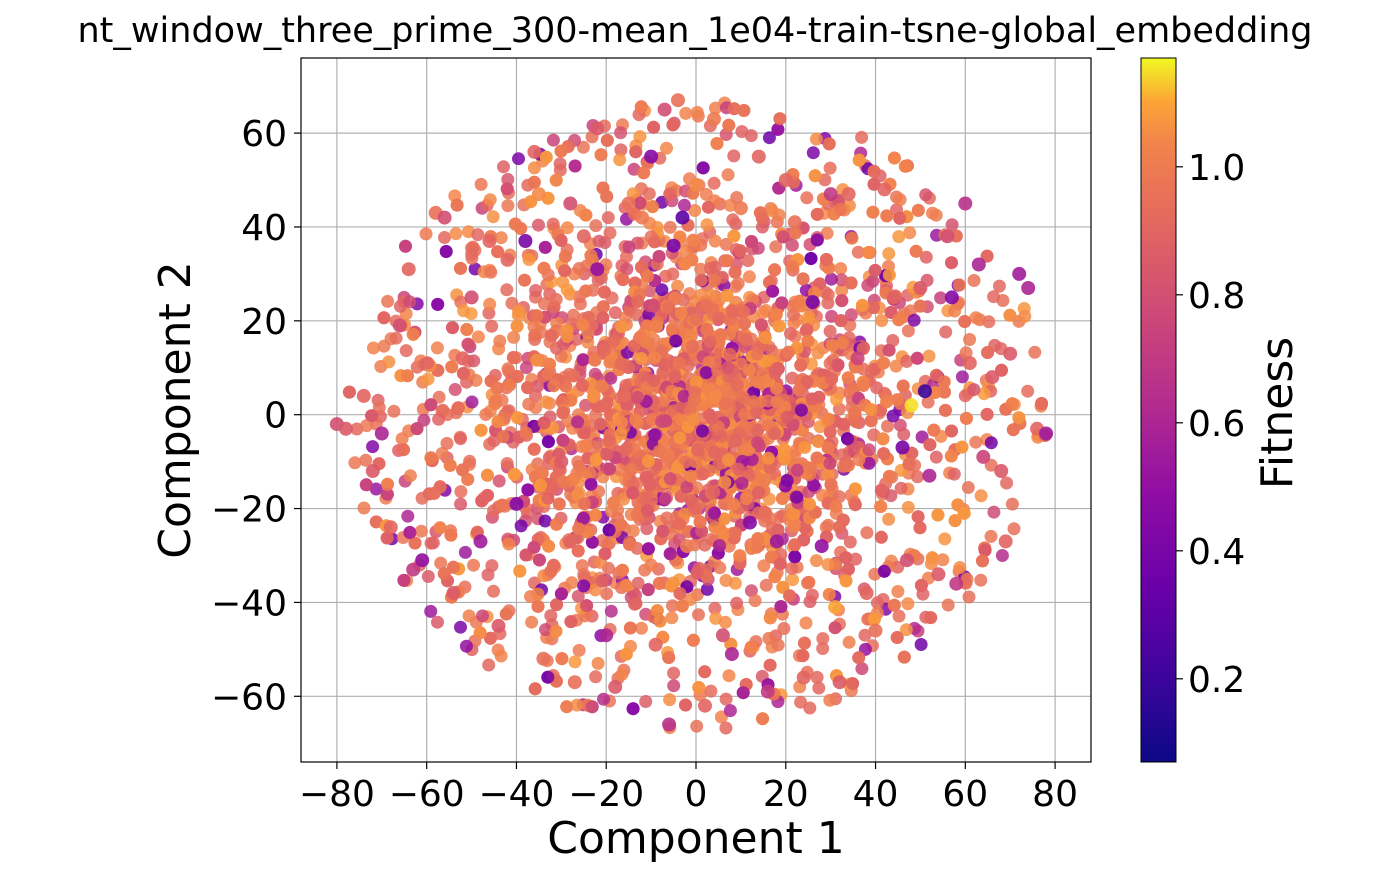  I want to click on x-tick-label: 0, so click(696, 794).